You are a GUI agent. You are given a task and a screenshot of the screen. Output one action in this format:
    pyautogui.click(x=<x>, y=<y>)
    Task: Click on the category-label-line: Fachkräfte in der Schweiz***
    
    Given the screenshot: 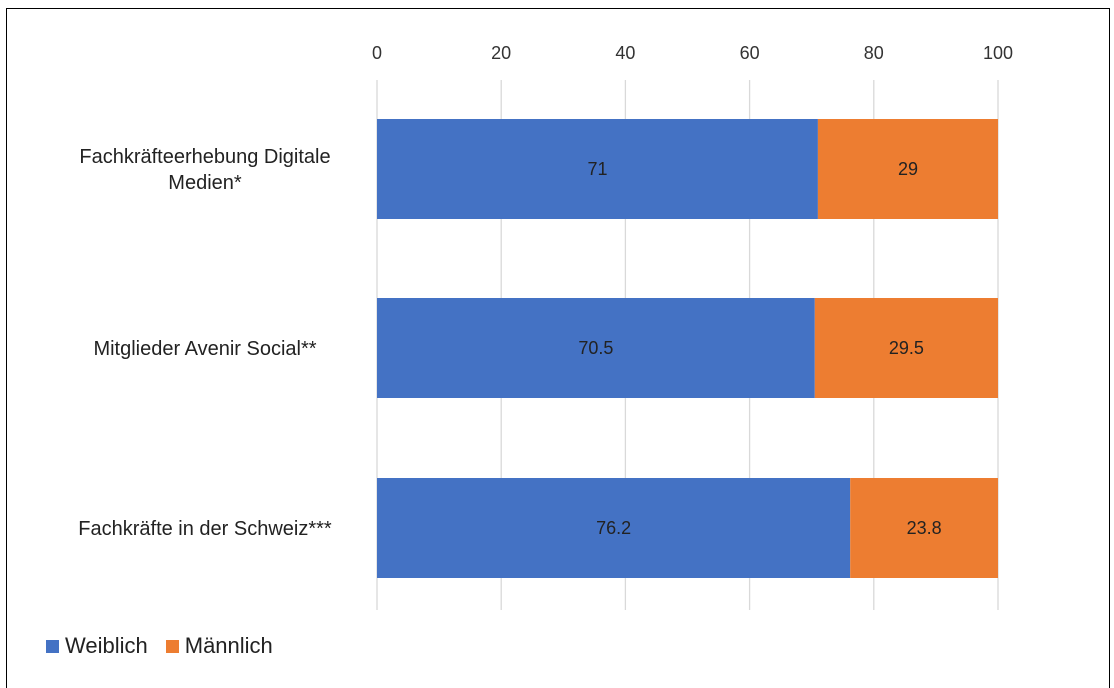 What is the action you would take?
    pyautogui.click(x=205, y=529)
    